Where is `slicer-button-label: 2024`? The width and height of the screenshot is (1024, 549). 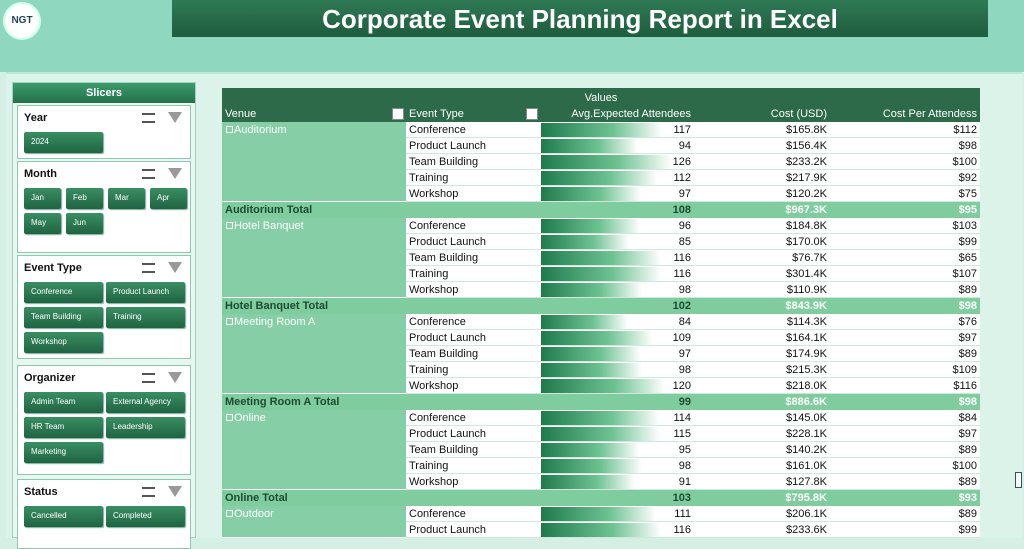 slicer-button-label: 2024 is located at coordinates (40, 141).